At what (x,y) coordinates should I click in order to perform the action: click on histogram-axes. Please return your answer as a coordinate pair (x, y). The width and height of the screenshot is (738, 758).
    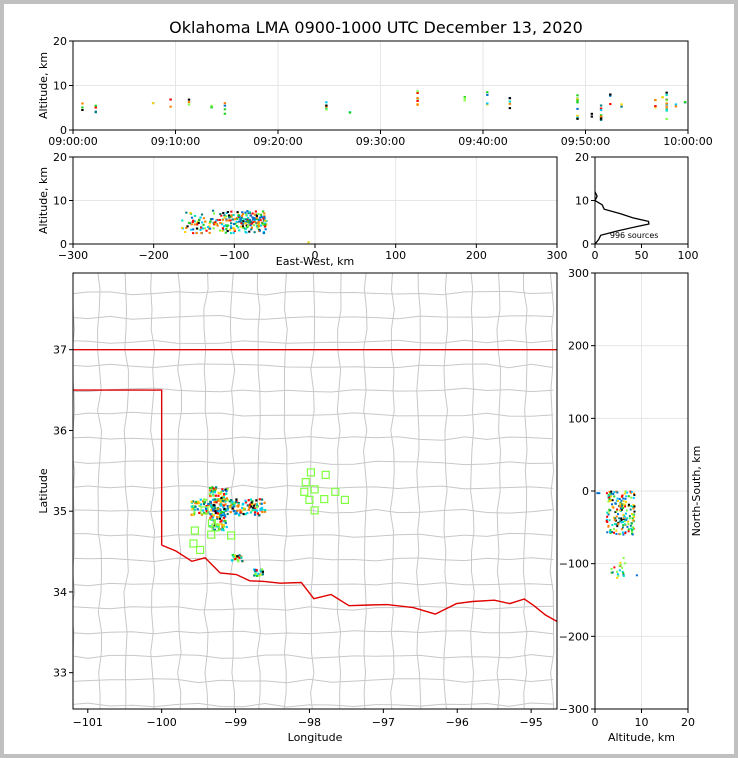
    Looking at the image, I should click on (641, 200).